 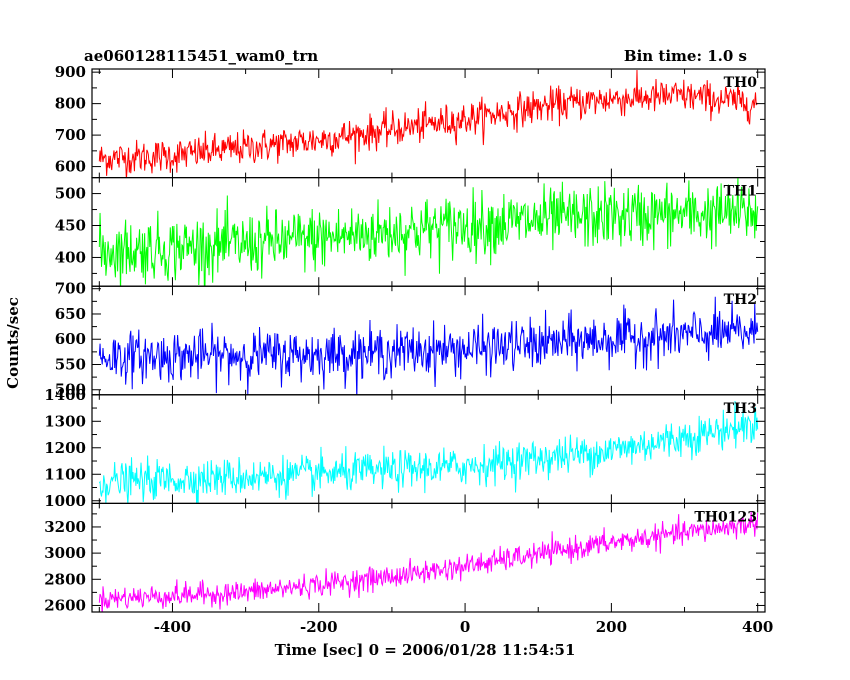 I want to click on y-tick-label: 900, so click(x=70, y=72).